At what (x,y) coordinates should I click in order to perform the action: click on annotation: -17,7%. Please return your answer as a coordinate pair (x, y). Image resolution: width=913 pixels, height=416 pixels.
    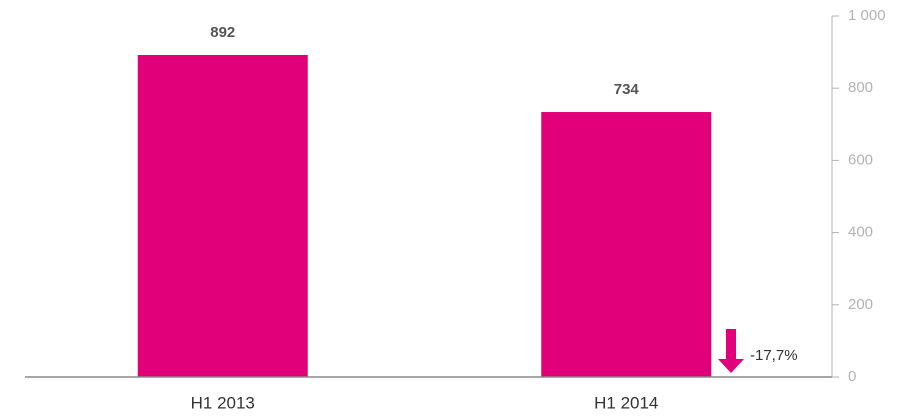
    Looking at the image, I should click on (774, 355).